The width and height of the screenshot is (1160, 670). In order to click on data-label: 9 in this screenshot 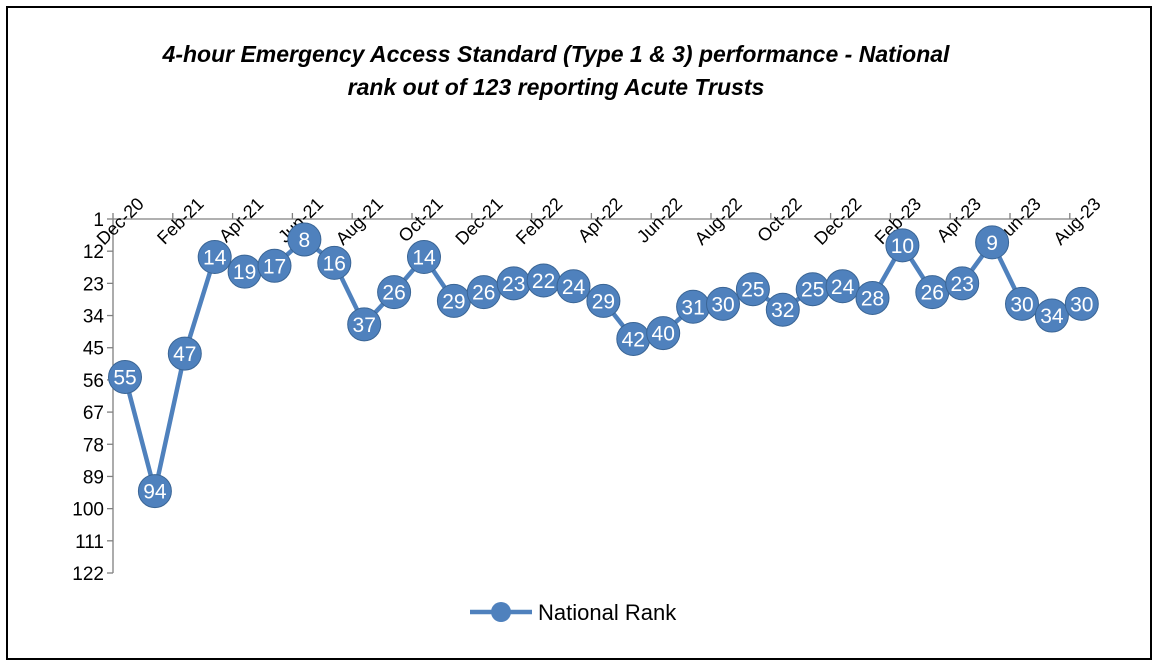, I will do `click(992, 243)`.